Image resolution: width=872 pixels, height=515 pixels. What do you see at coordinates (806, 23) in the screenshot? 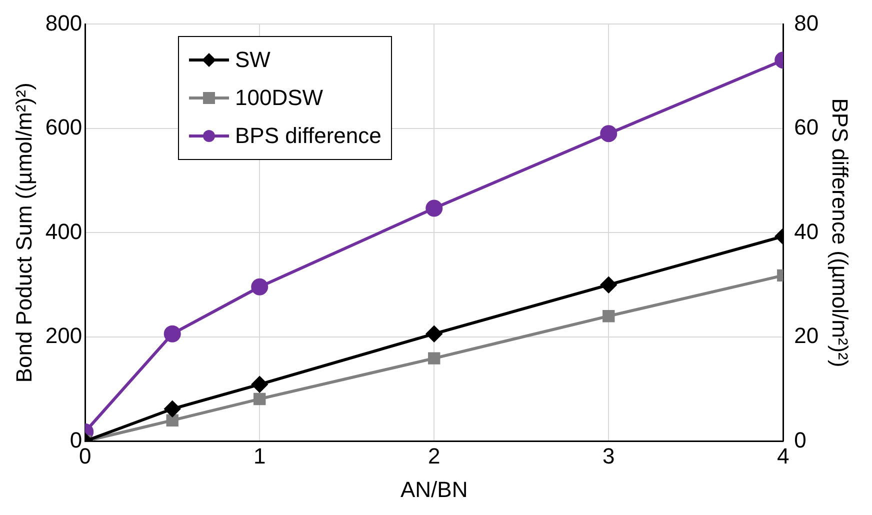
I see `y2-tick-label: 80` at bounding box center [806, 23].